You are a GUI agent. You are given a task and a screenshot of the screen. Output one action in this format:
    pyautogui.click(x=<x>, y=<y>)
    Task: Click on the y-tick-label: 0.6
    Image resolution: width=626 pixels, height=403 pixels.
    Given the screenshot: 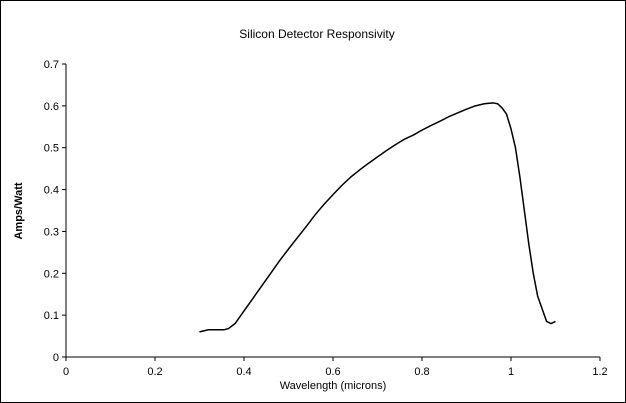 What is the action you would take?
    pyautogui.click(x=51, y=107)
    